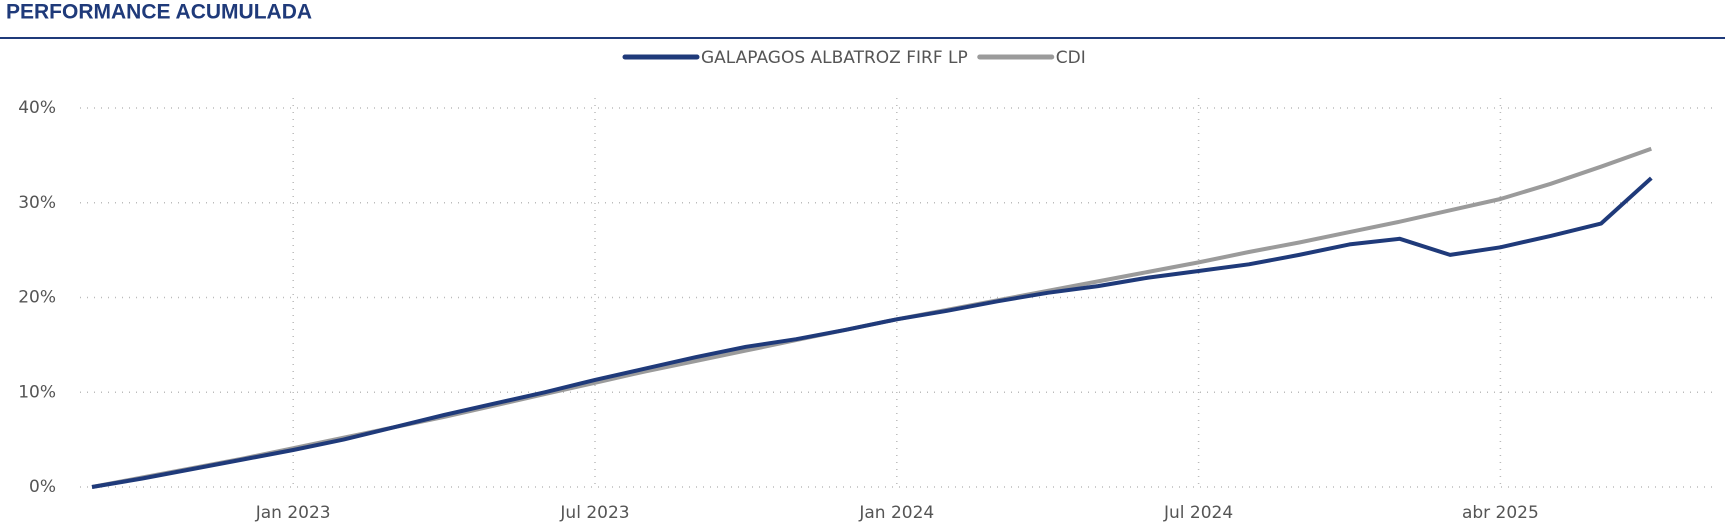 The height and width of the screenshot is (527, 1725). What do you see at coordinates (37, 298) in the screenshot?
I see `y-tick-label: 20%` at bounding box center [37, 298].